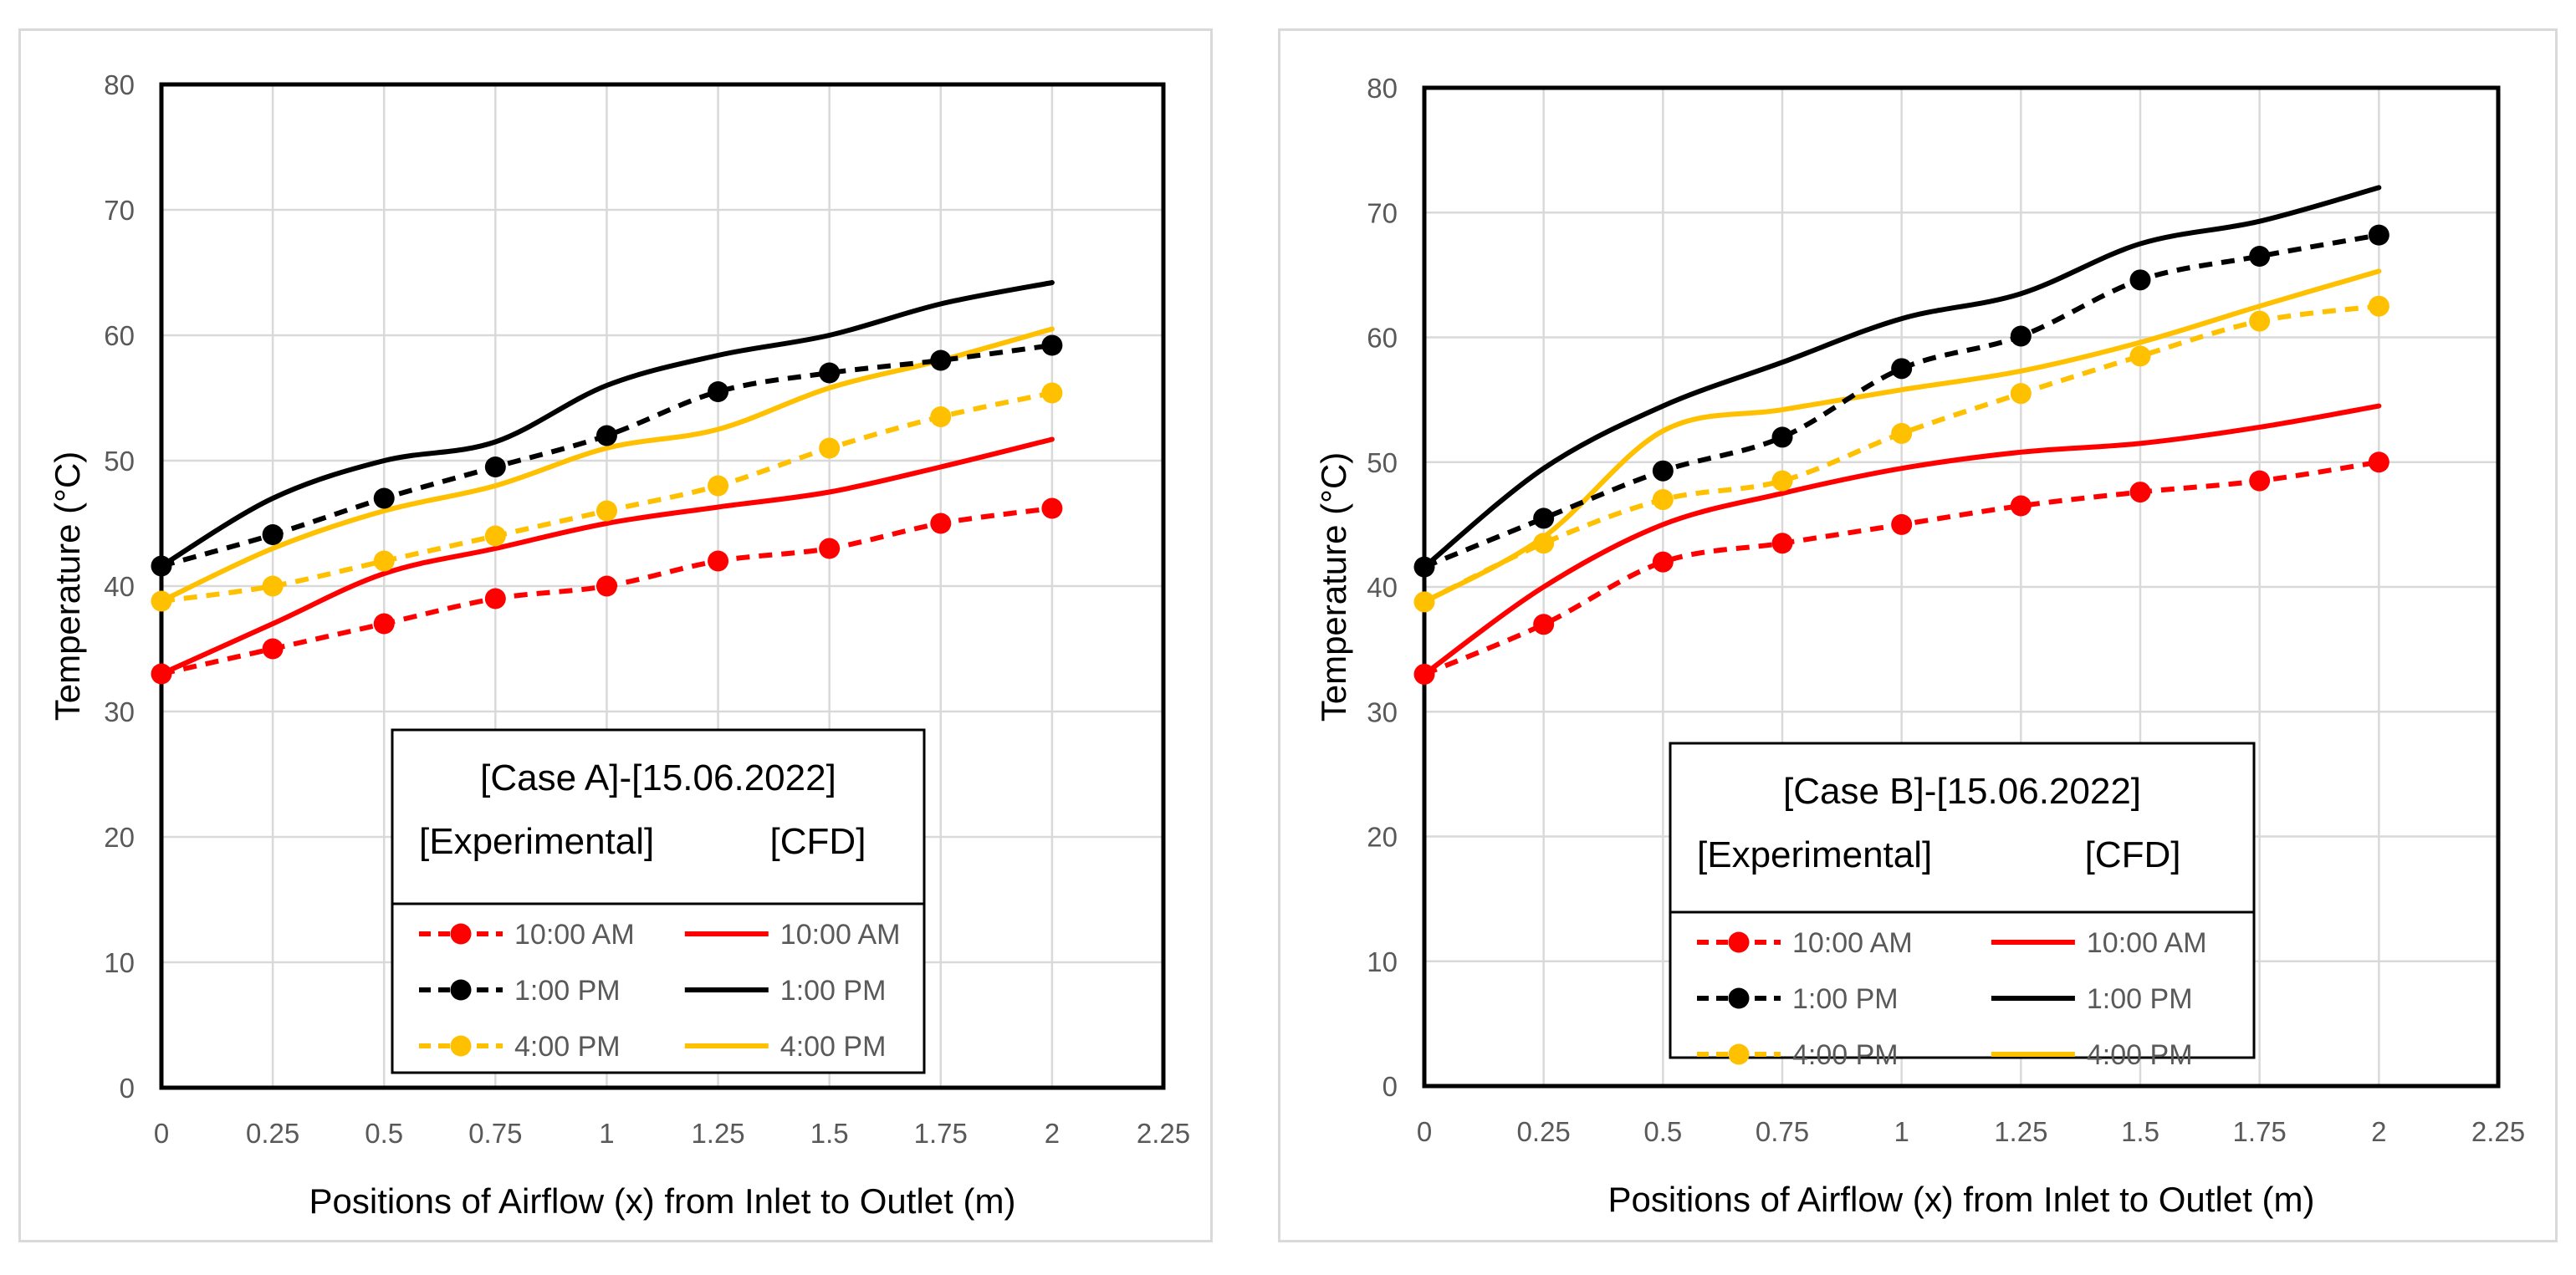 This screenshot has height=1275, width=2576. I want to click on y-tick-label: 60, so click(119, 335).